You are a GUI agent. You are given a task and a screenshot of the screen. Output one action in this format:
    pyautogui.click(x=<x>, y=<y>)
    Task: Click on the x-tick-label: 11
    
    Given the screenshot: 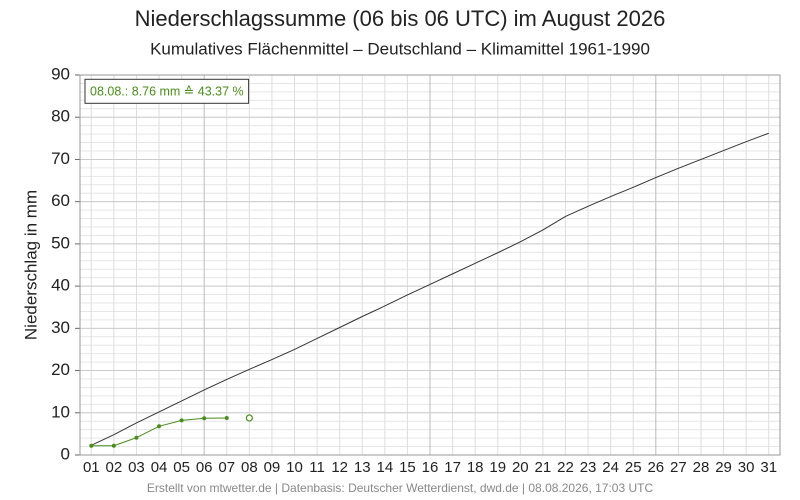 What is the action you would take?
    pyautogui.click(x=317, y=467)
    